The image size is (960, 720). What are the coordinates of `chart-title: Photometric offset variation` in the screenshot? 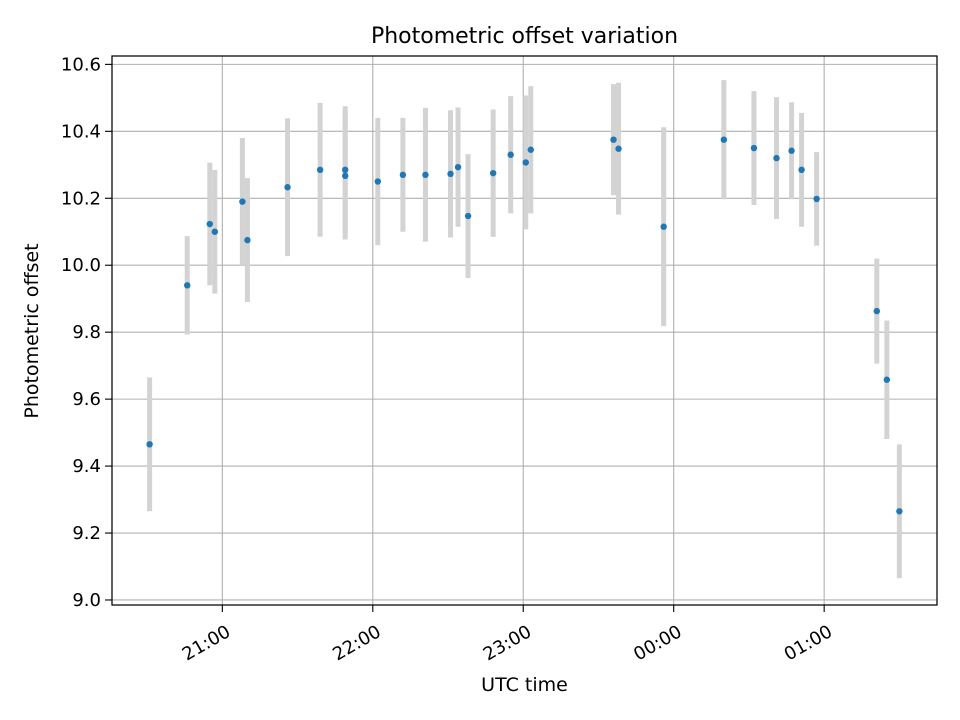 It's located at (524, 36).